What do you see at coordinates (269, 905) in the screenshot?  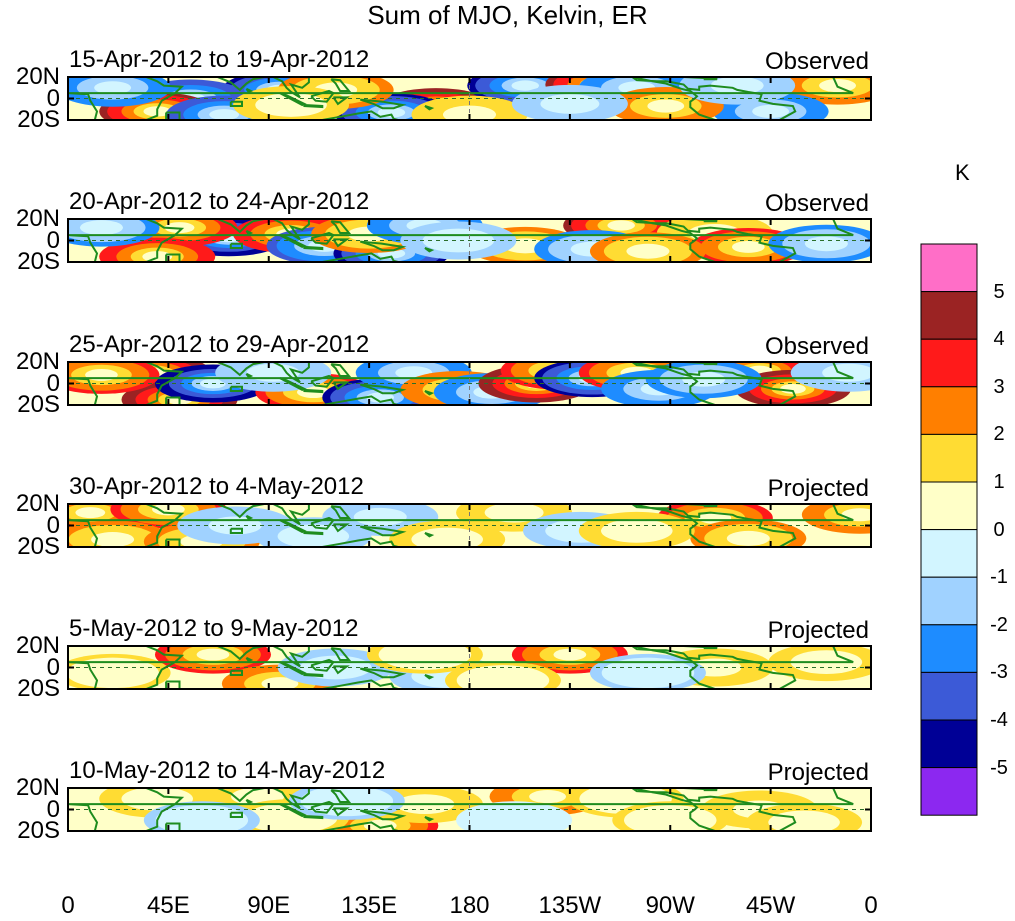 I see `x-tick-label: 90E` at bounding box center [269, 905].